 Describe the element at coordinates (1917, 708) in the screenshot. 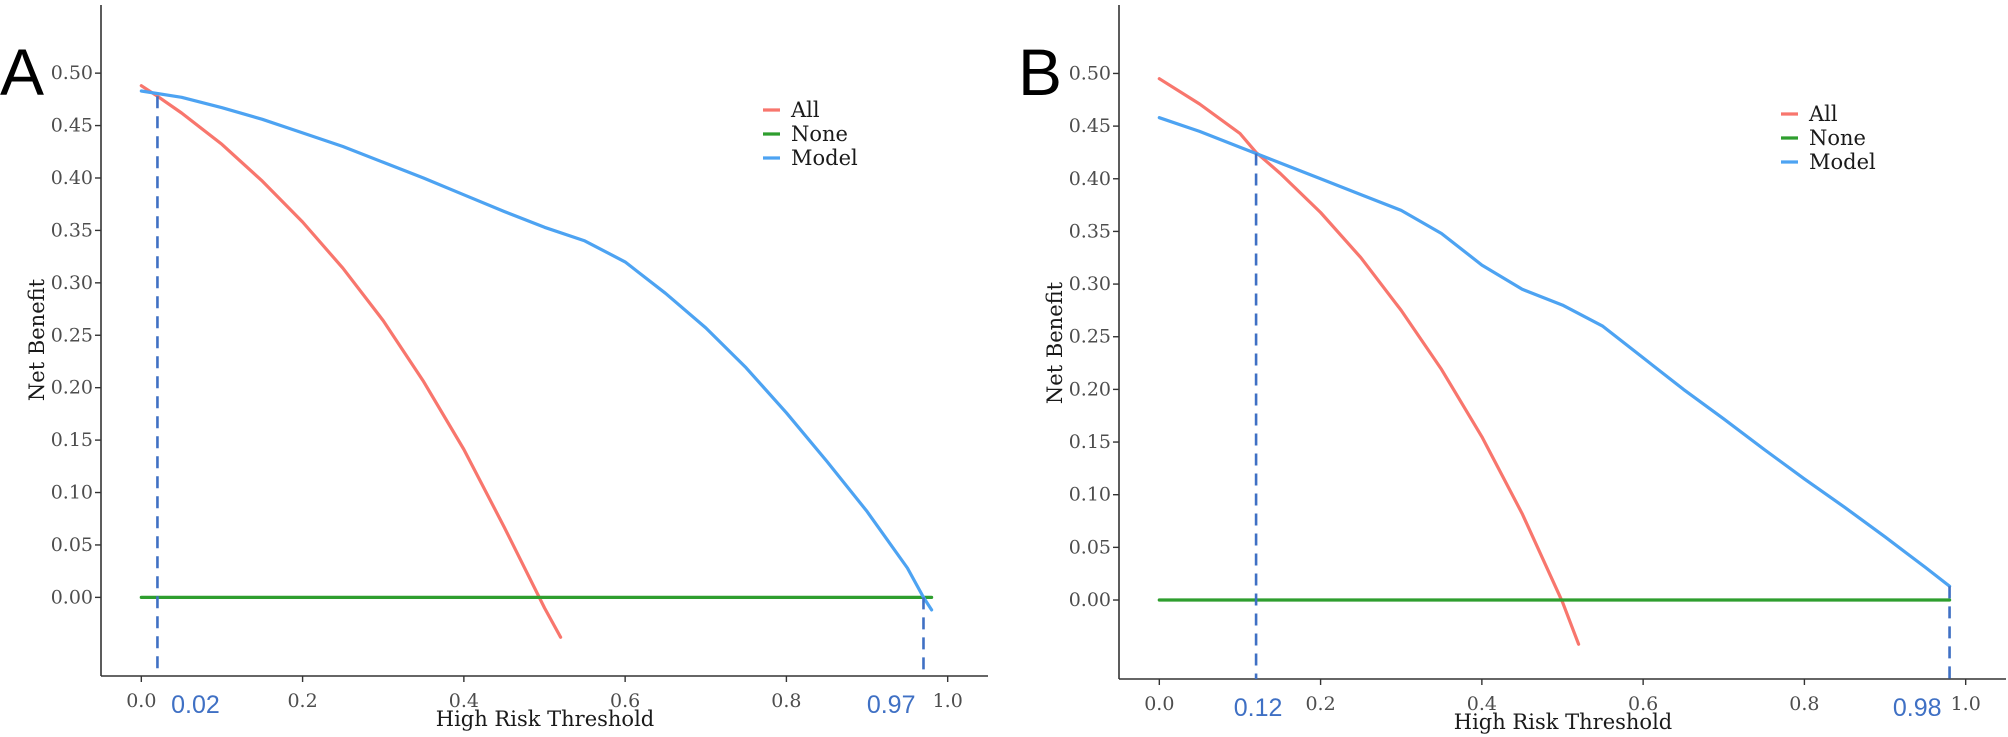

I see `threshold-label: 0.98` at that location.